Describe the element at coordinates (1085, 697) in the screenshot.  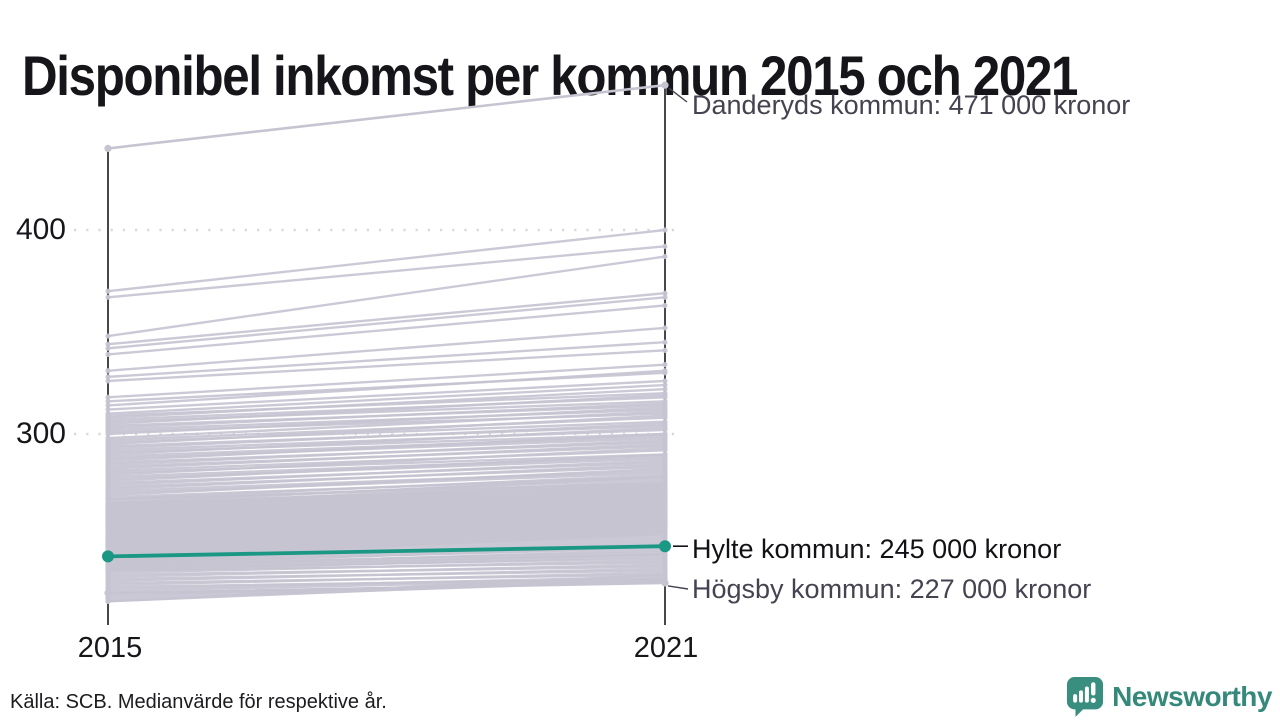
I see `bar-chart-speech-bubble-icon` at that location.